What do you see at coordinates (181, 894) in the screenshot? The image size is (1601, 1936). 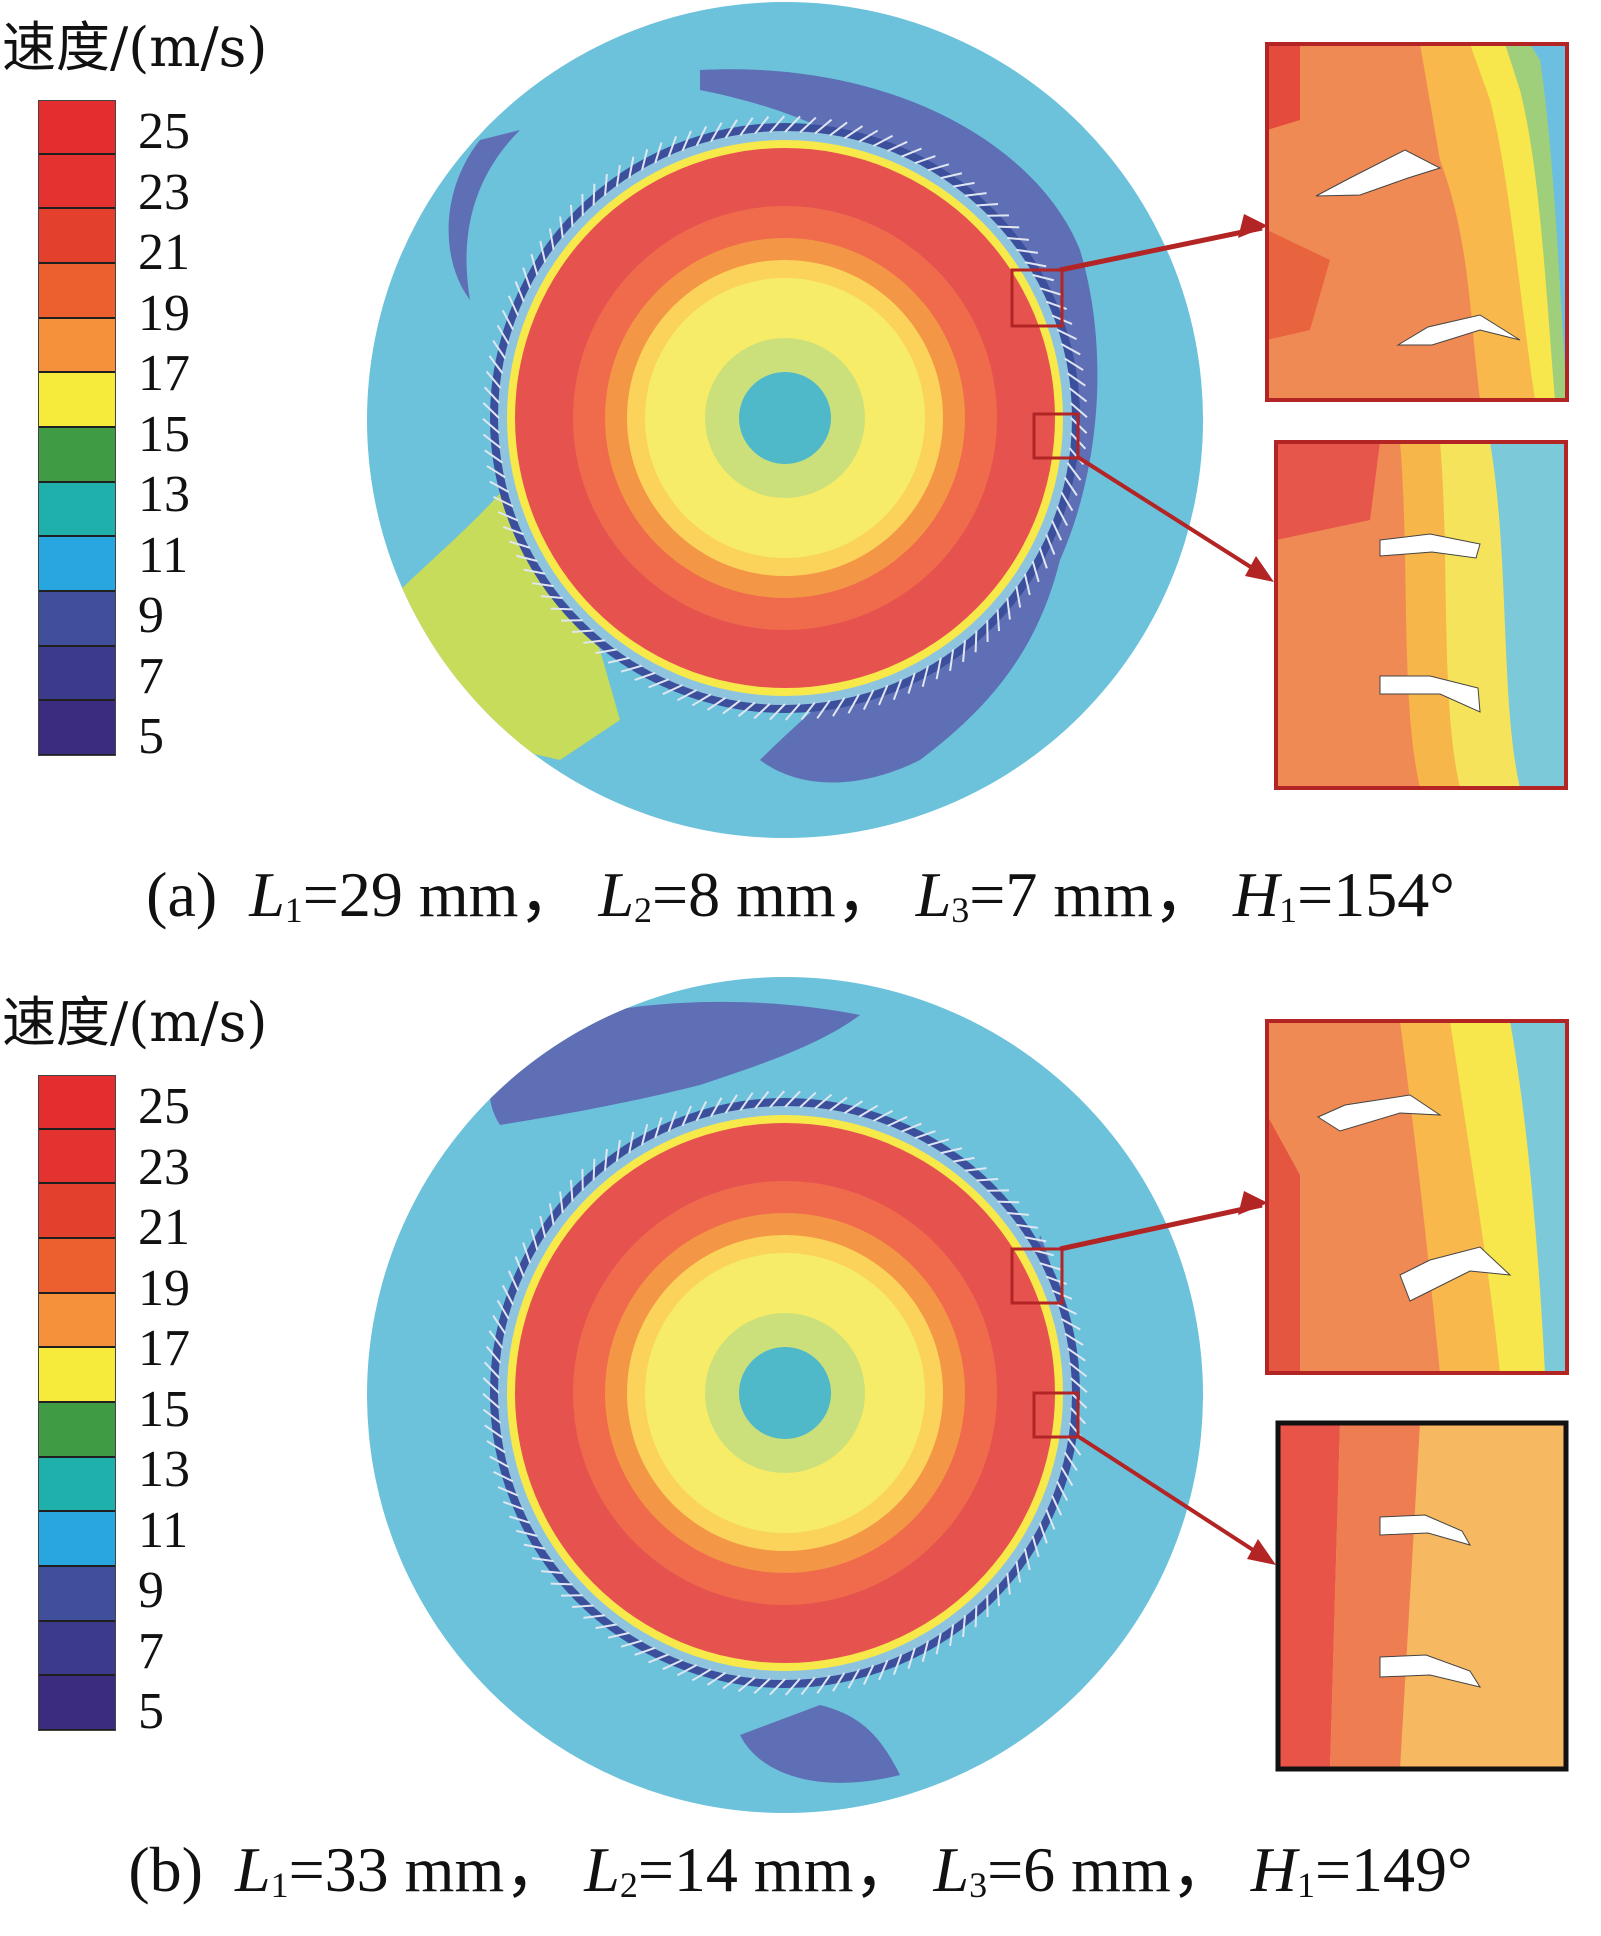 I see `caption-label: (a)` at bounding box center [181, 894].